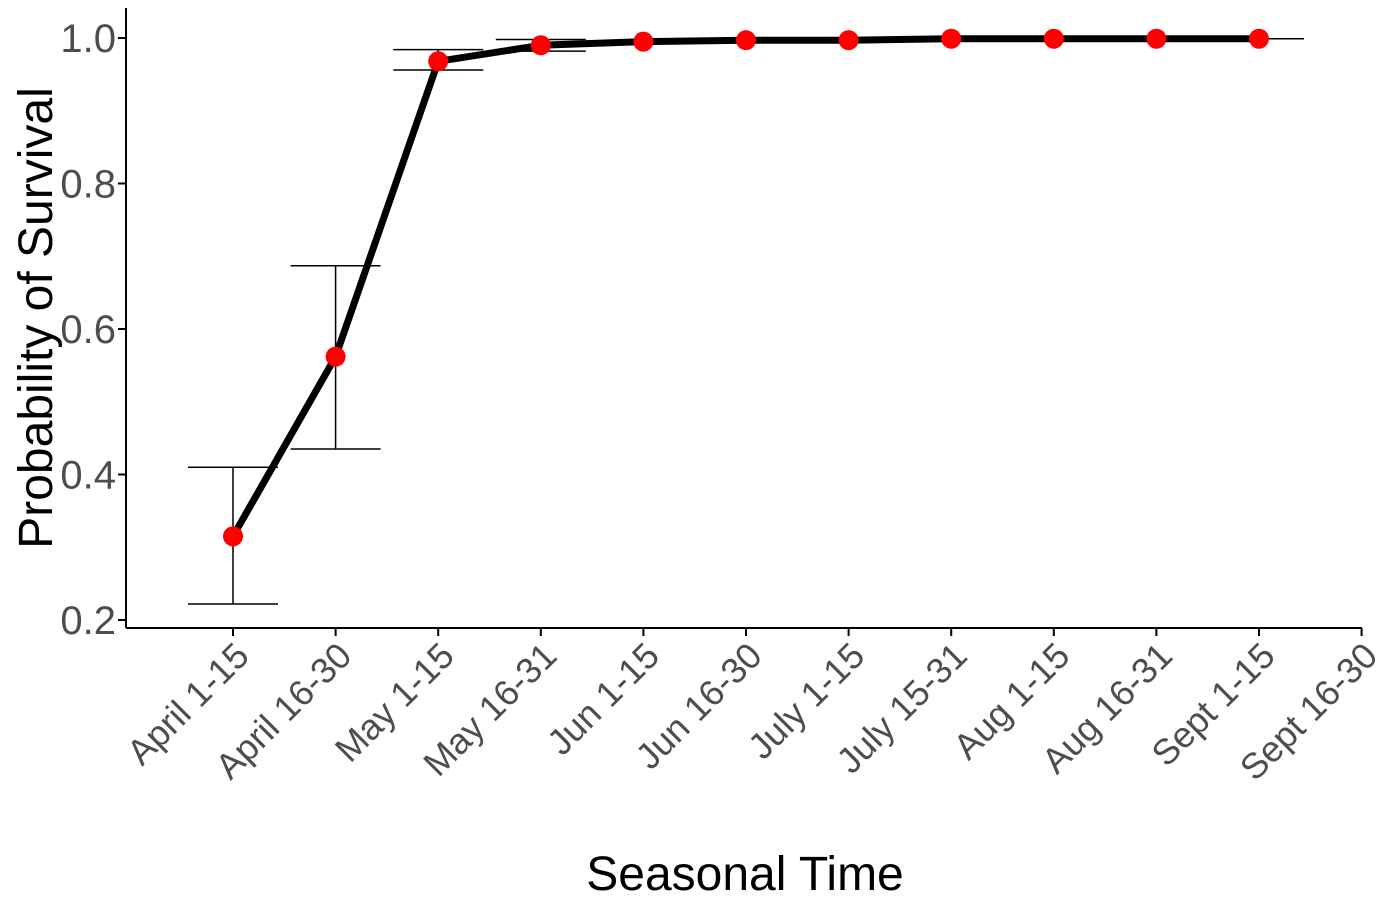 This screenshot has height=905, width=1400. What do you see at coordinates (88, 185) in the screenshot?
I see `y-tick-label: 0.8` at bounding box center [88, 185].